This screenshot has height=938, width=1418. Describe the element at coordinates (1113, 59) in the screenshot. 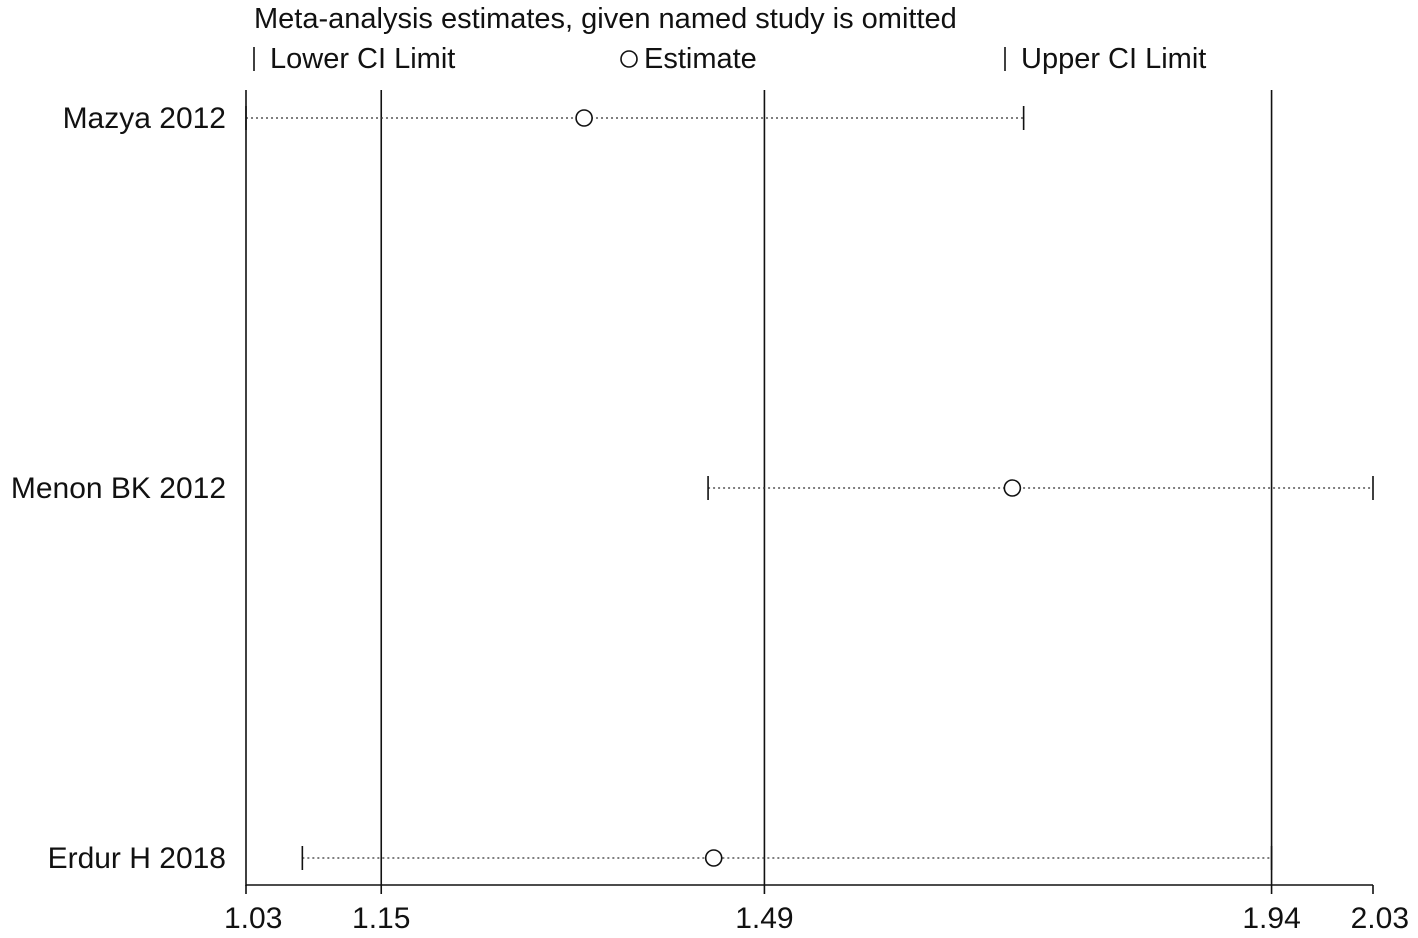

I see `legend-upper-label: Upper CI Limit` at that location.